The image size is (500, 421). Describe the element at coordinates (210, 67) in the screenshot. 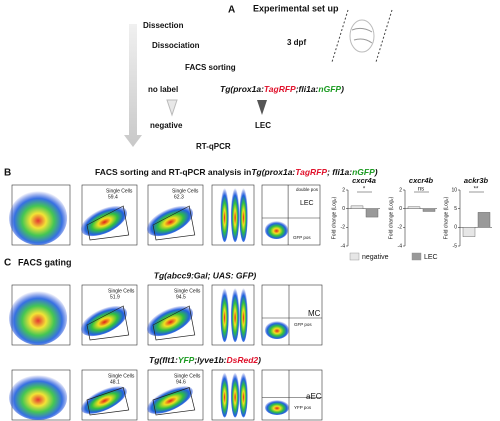

I see `step: FACS sorting` at that location.